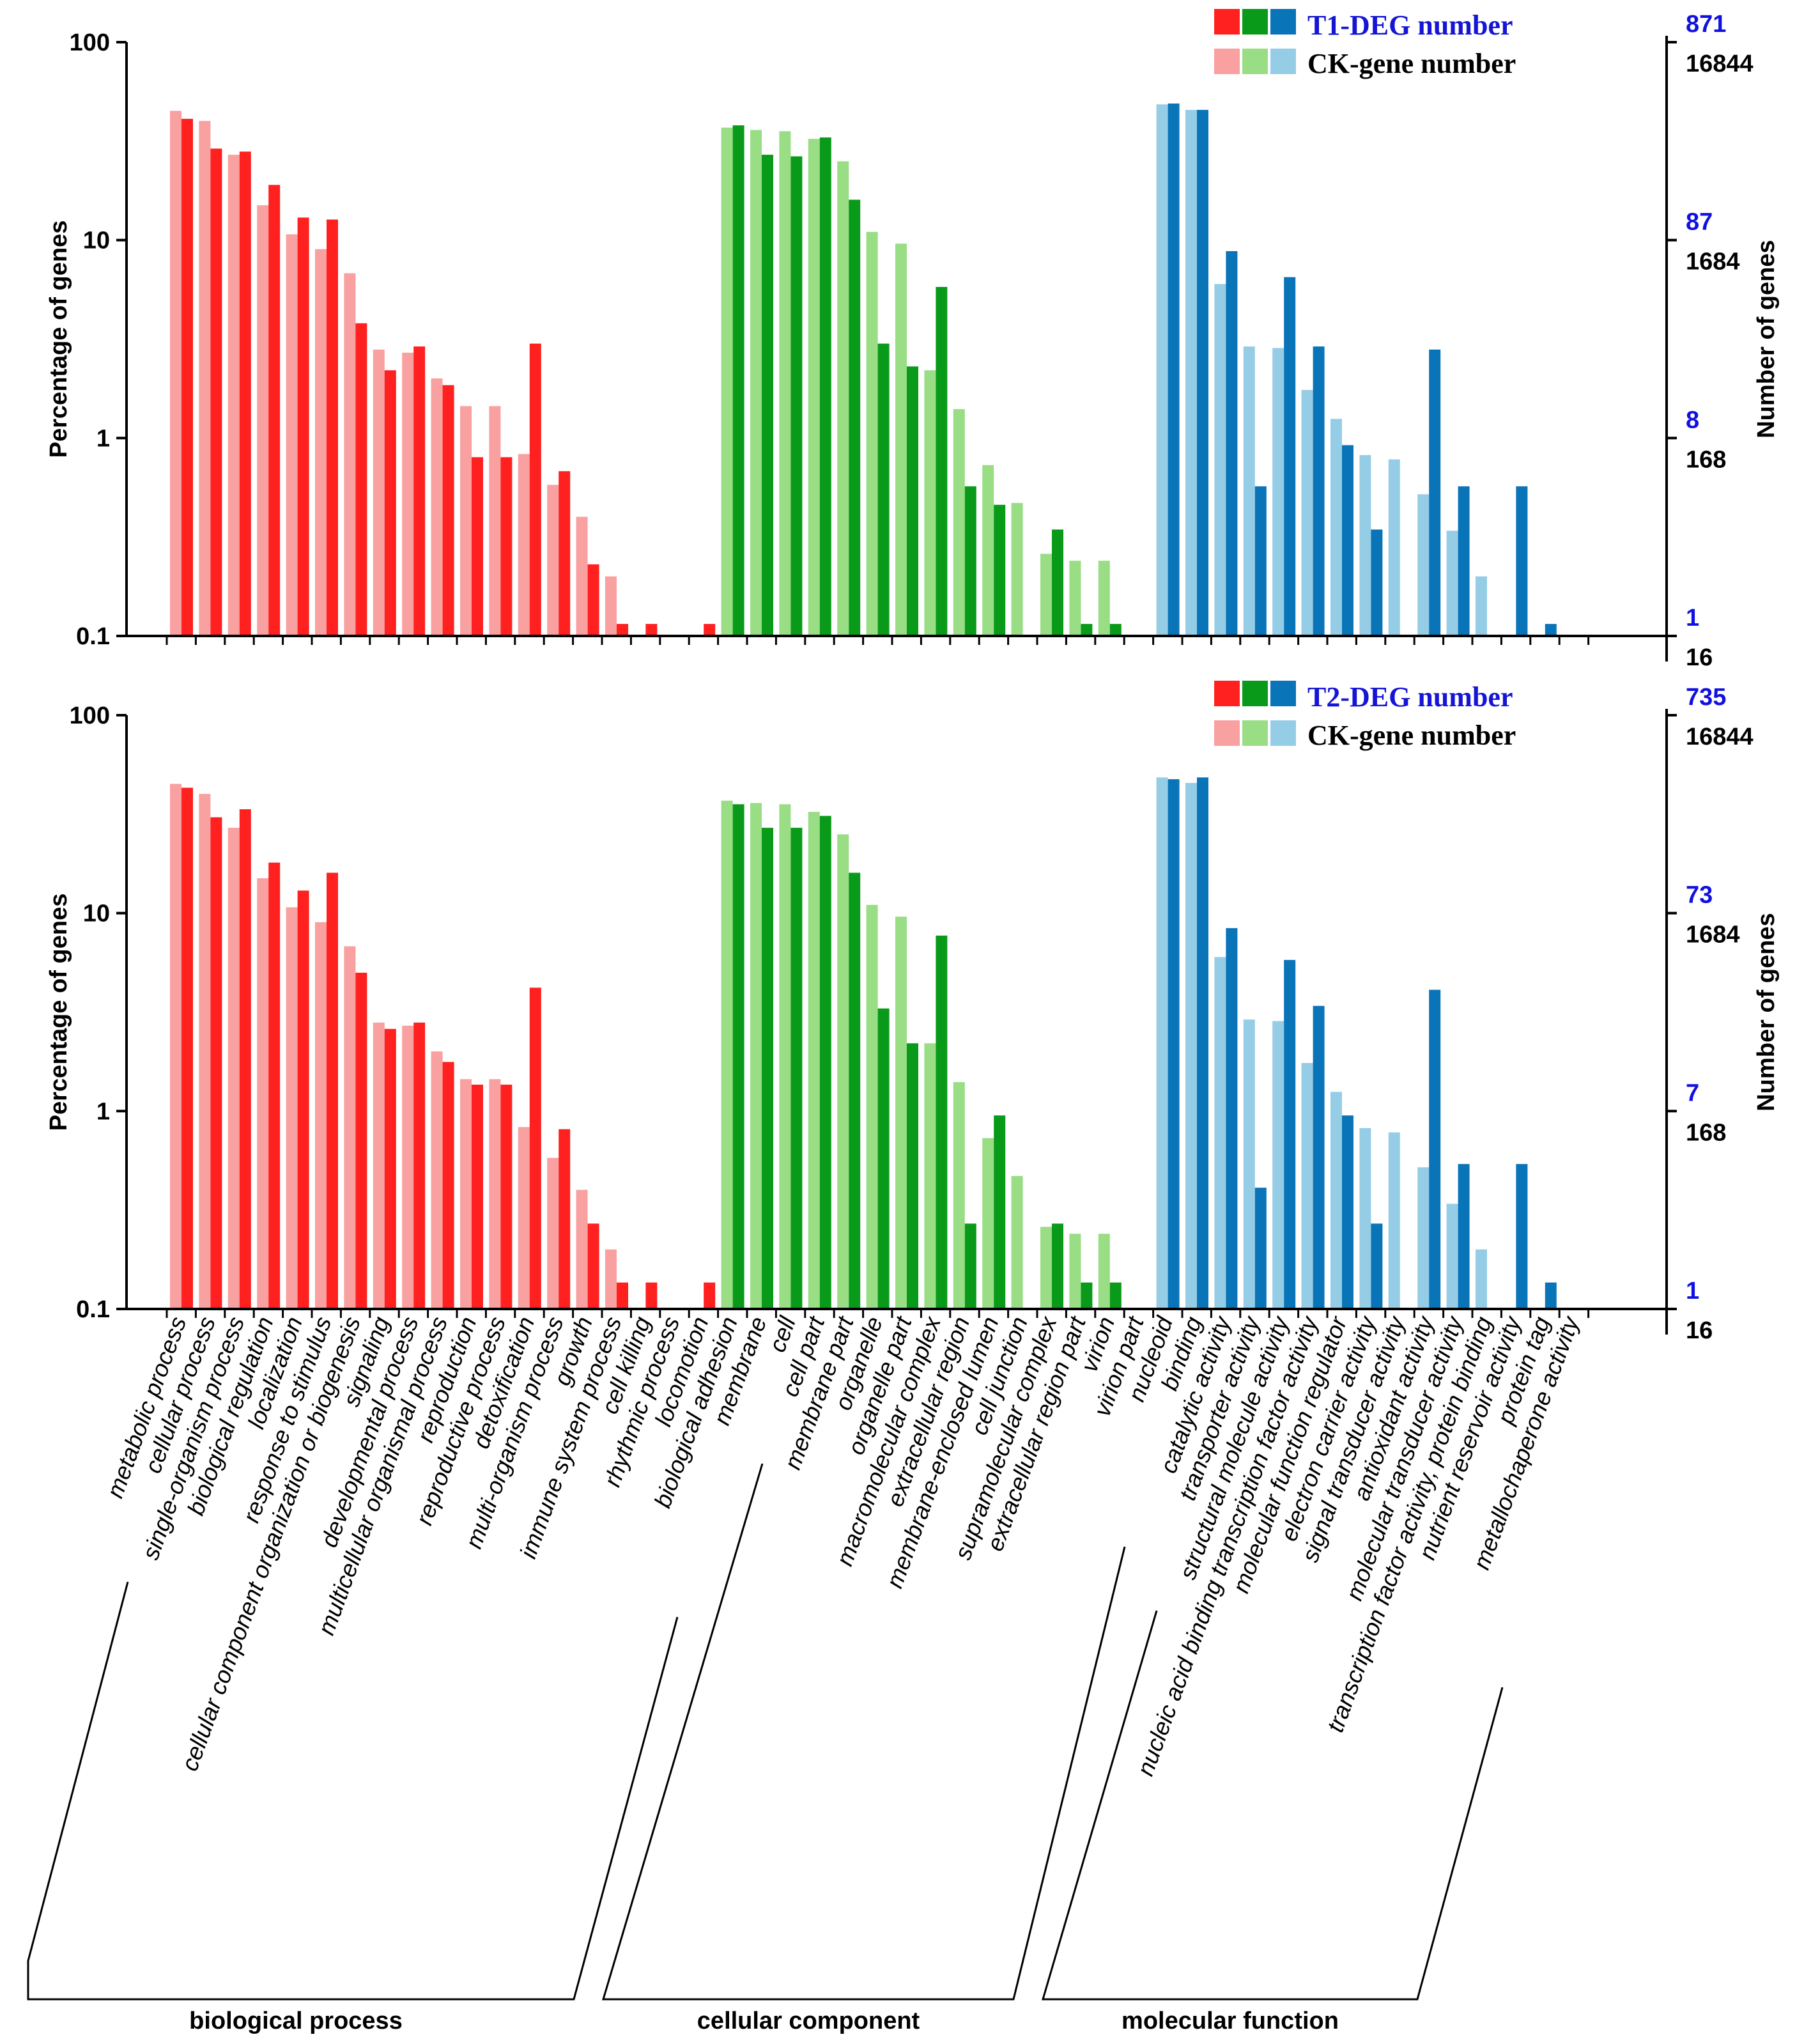 The image size is (1804, 2044). I want to click on right-y-deg-tick-label: 7, so click(1693, 1093).